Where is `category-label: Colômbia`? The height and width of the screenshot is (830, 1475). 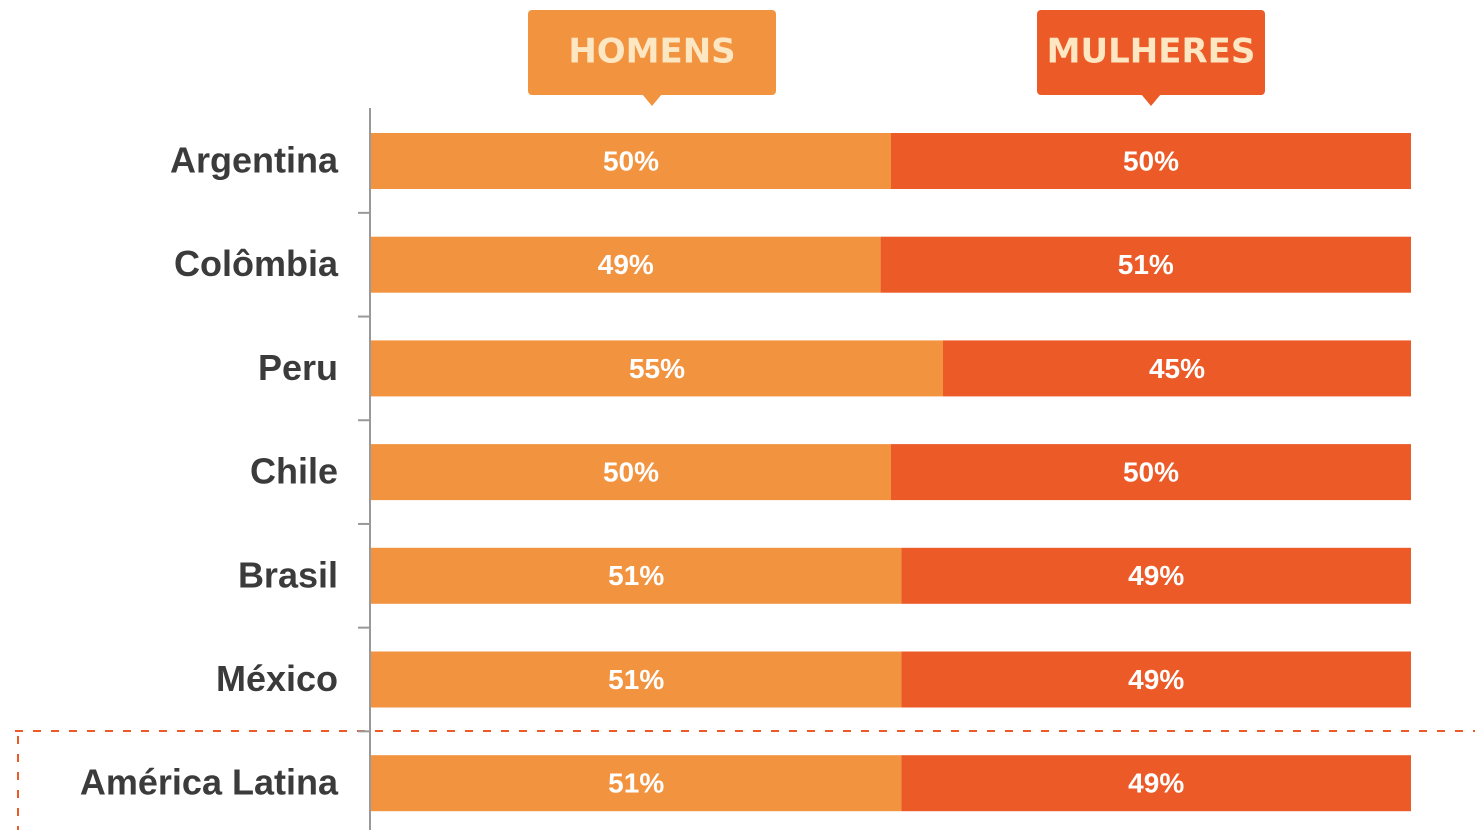 category-label: Colômbia is located at coordinates (256, 263).